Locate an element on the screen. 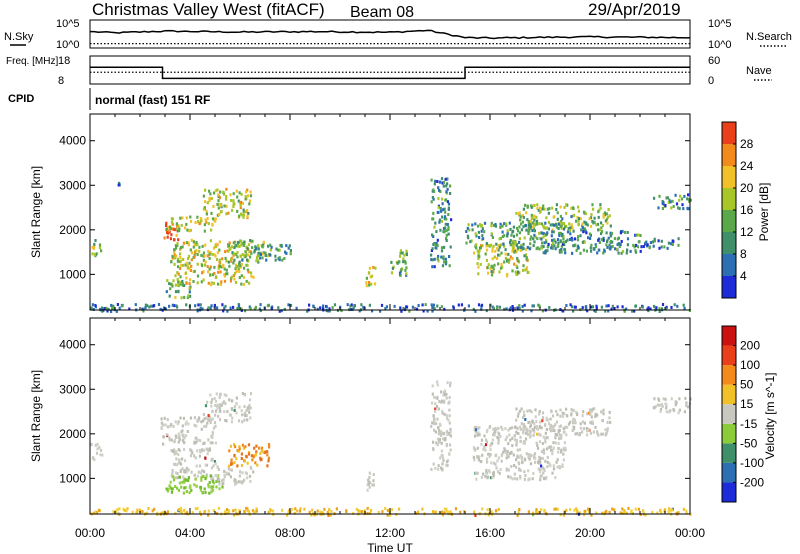 The height and width of the screenshot is (554, 800). colorbar-tick-label: -50 is located at coordinates (749, 443).